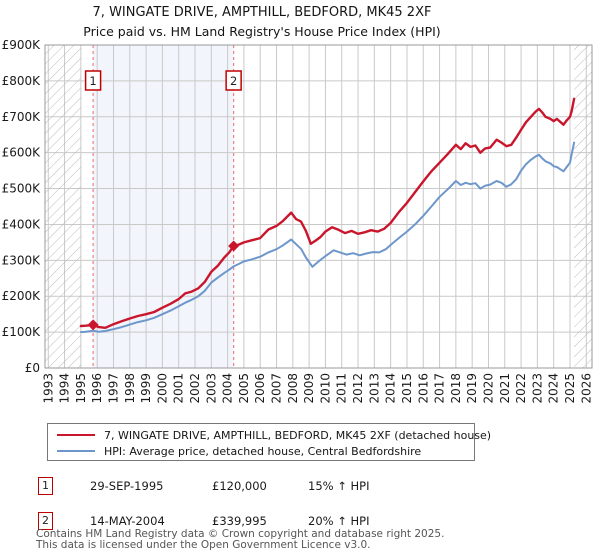 Image resolution: width=600 pixels, height=560 pixels. What do you see at coordinates (342, 388) in the screenshot?
I see `x-tick-label: 2011` at bounding box center [342, 388].